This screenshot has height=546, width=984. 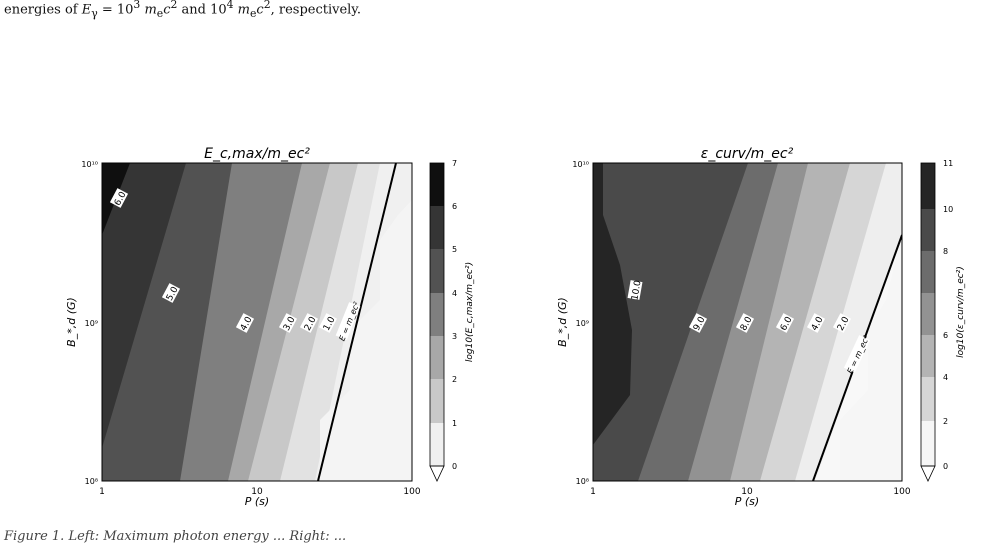 I want to click on chart-title: E_c,max/m_ec², so click(x=257, y=154).